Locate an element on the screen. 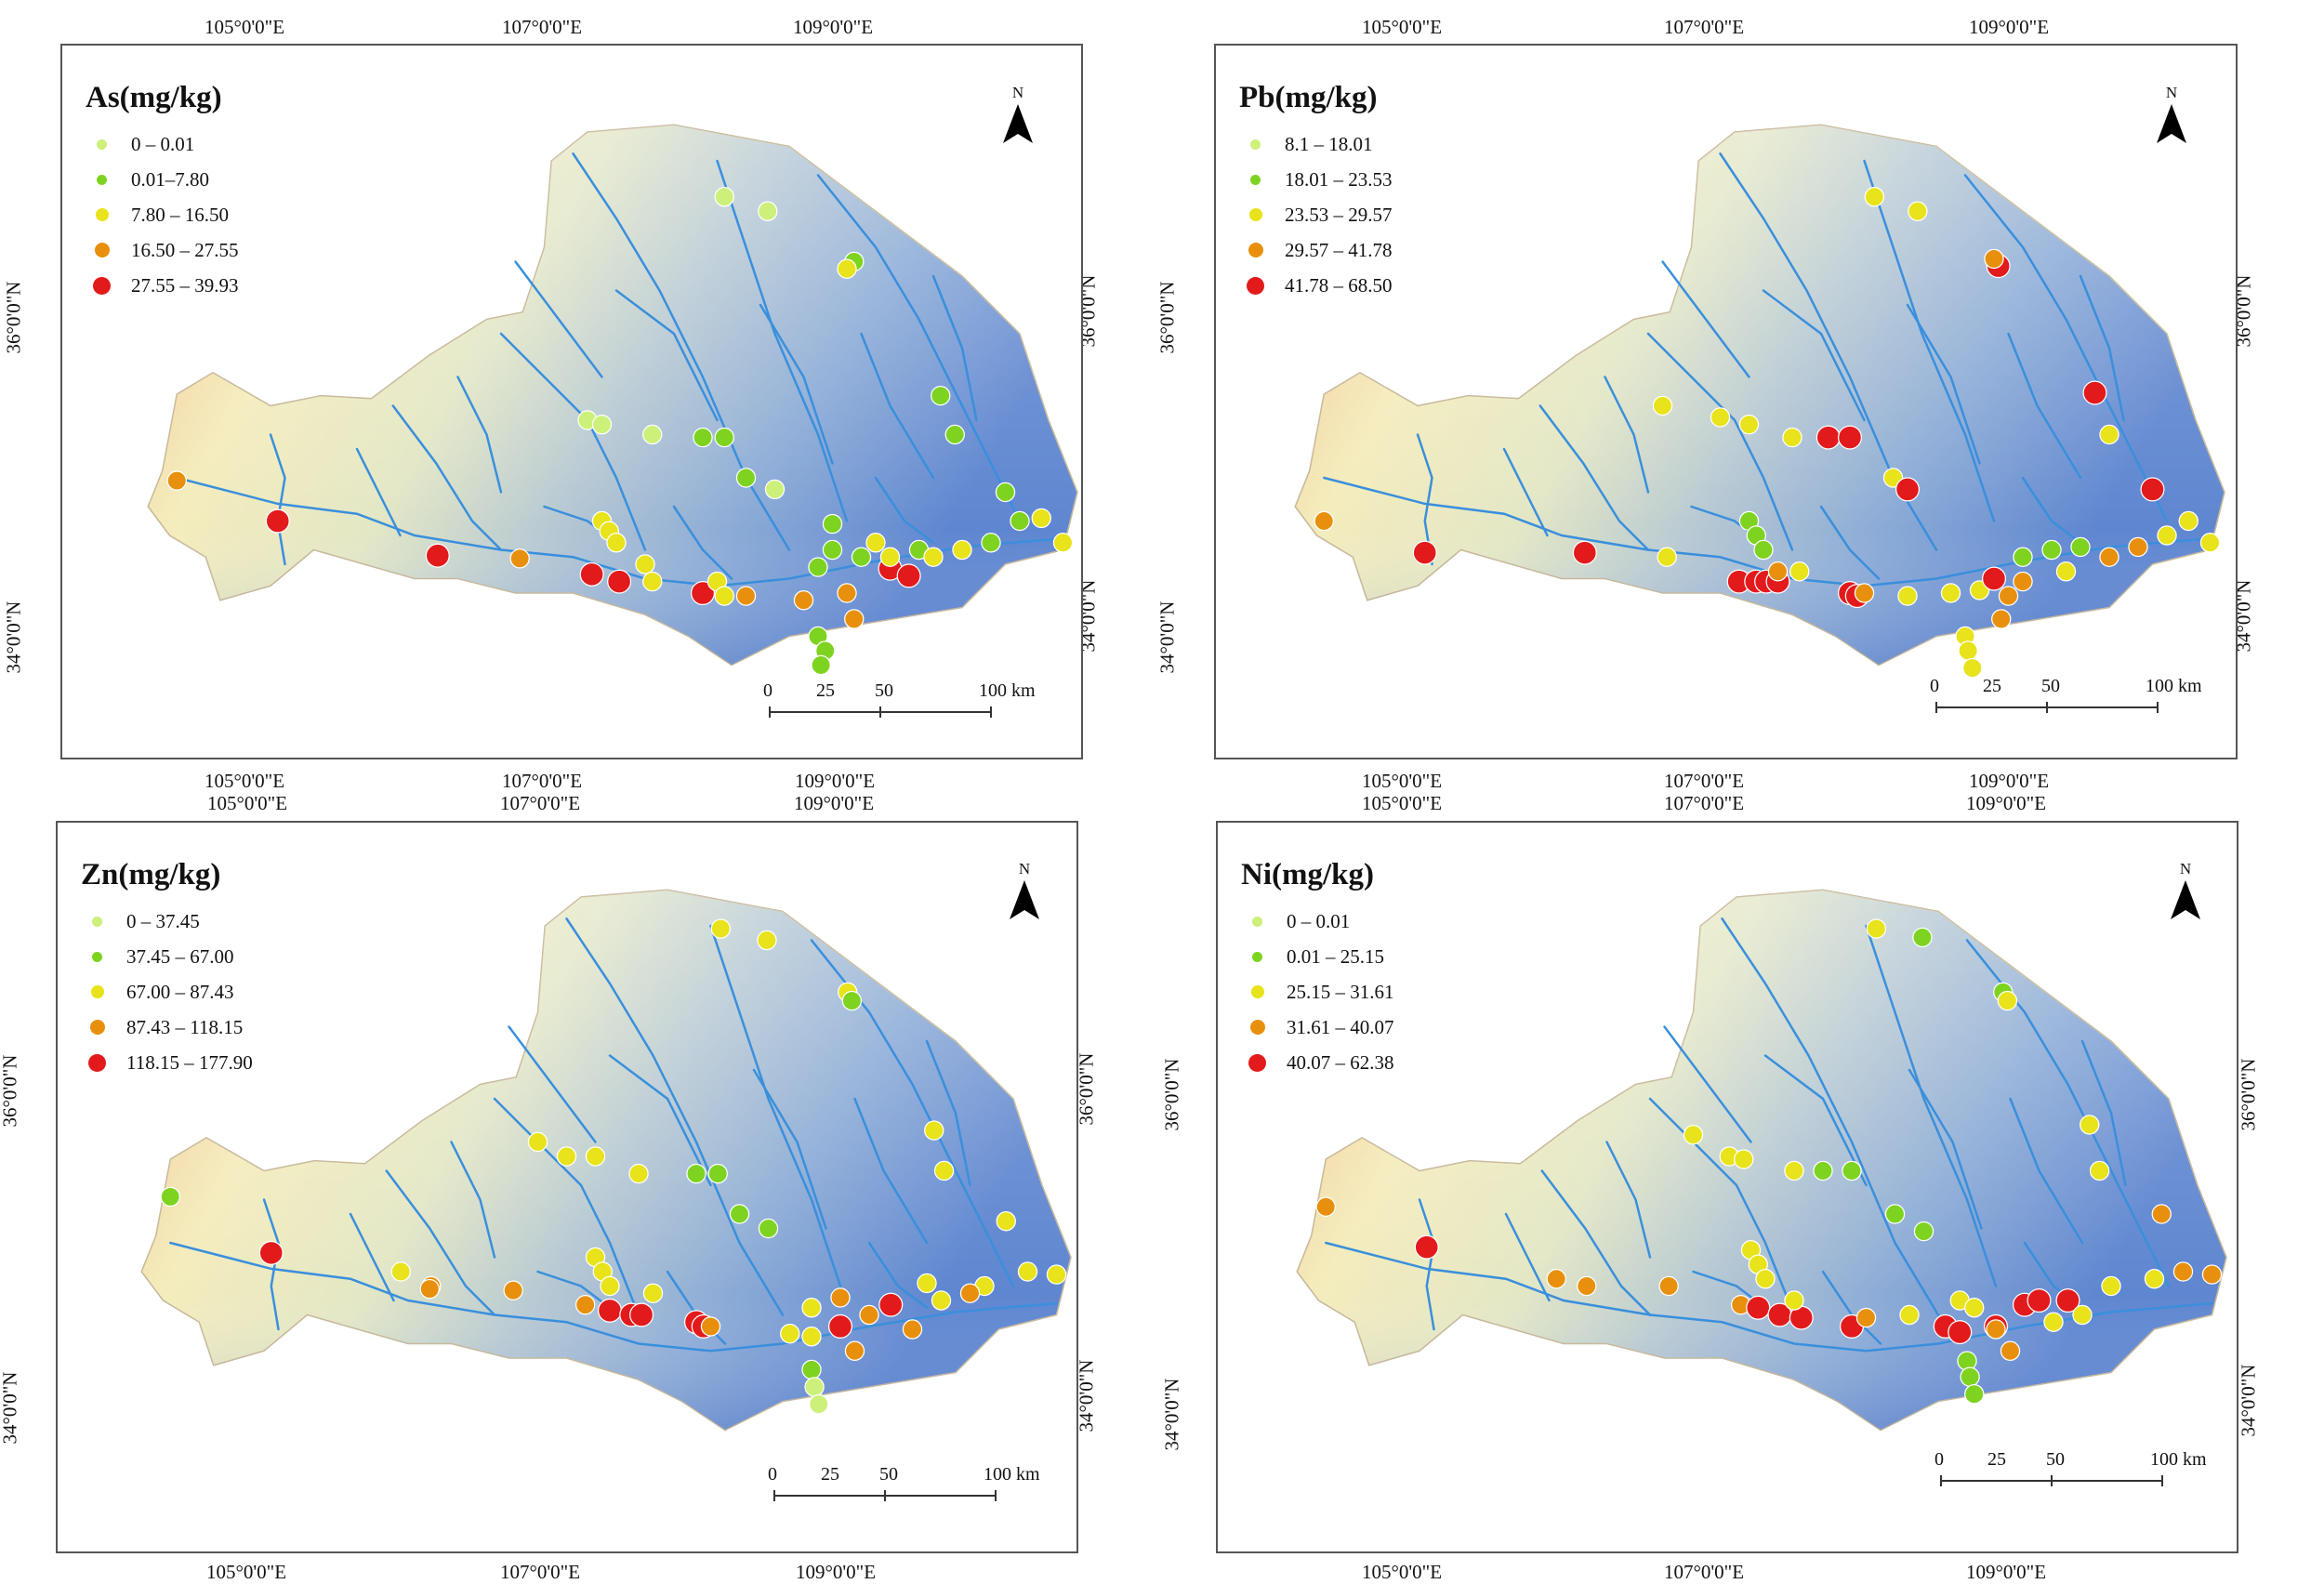 The height and width of the screenshot is (1584, 2324). lon-label-top: 105°0'0"E is located at coordinates (247, 803).